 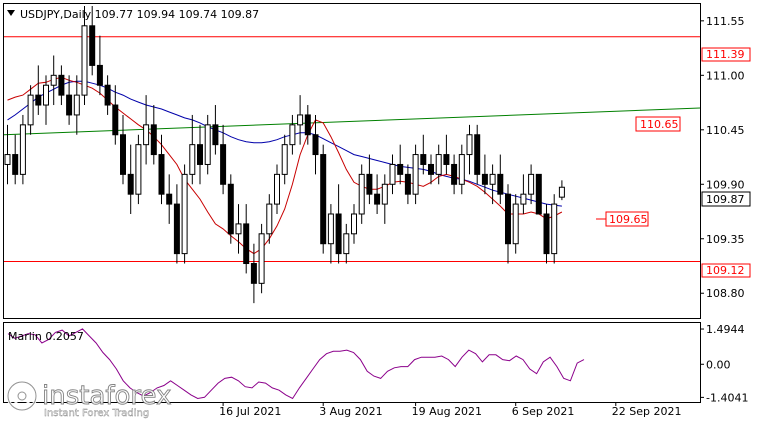 I want to click on svg-text: 110.65, so click(x=659, y=124).